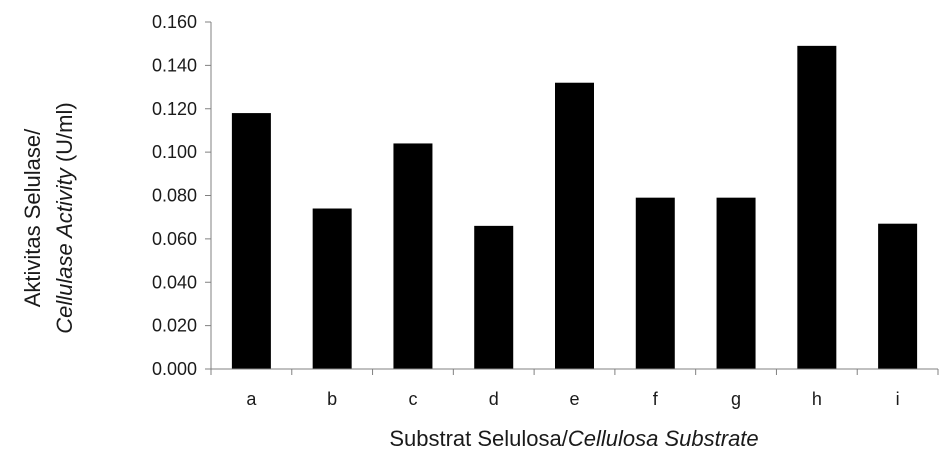 The width and height of the screenshot is (941, 456). I want to click on x-tick-label: d, so click(494, 399).